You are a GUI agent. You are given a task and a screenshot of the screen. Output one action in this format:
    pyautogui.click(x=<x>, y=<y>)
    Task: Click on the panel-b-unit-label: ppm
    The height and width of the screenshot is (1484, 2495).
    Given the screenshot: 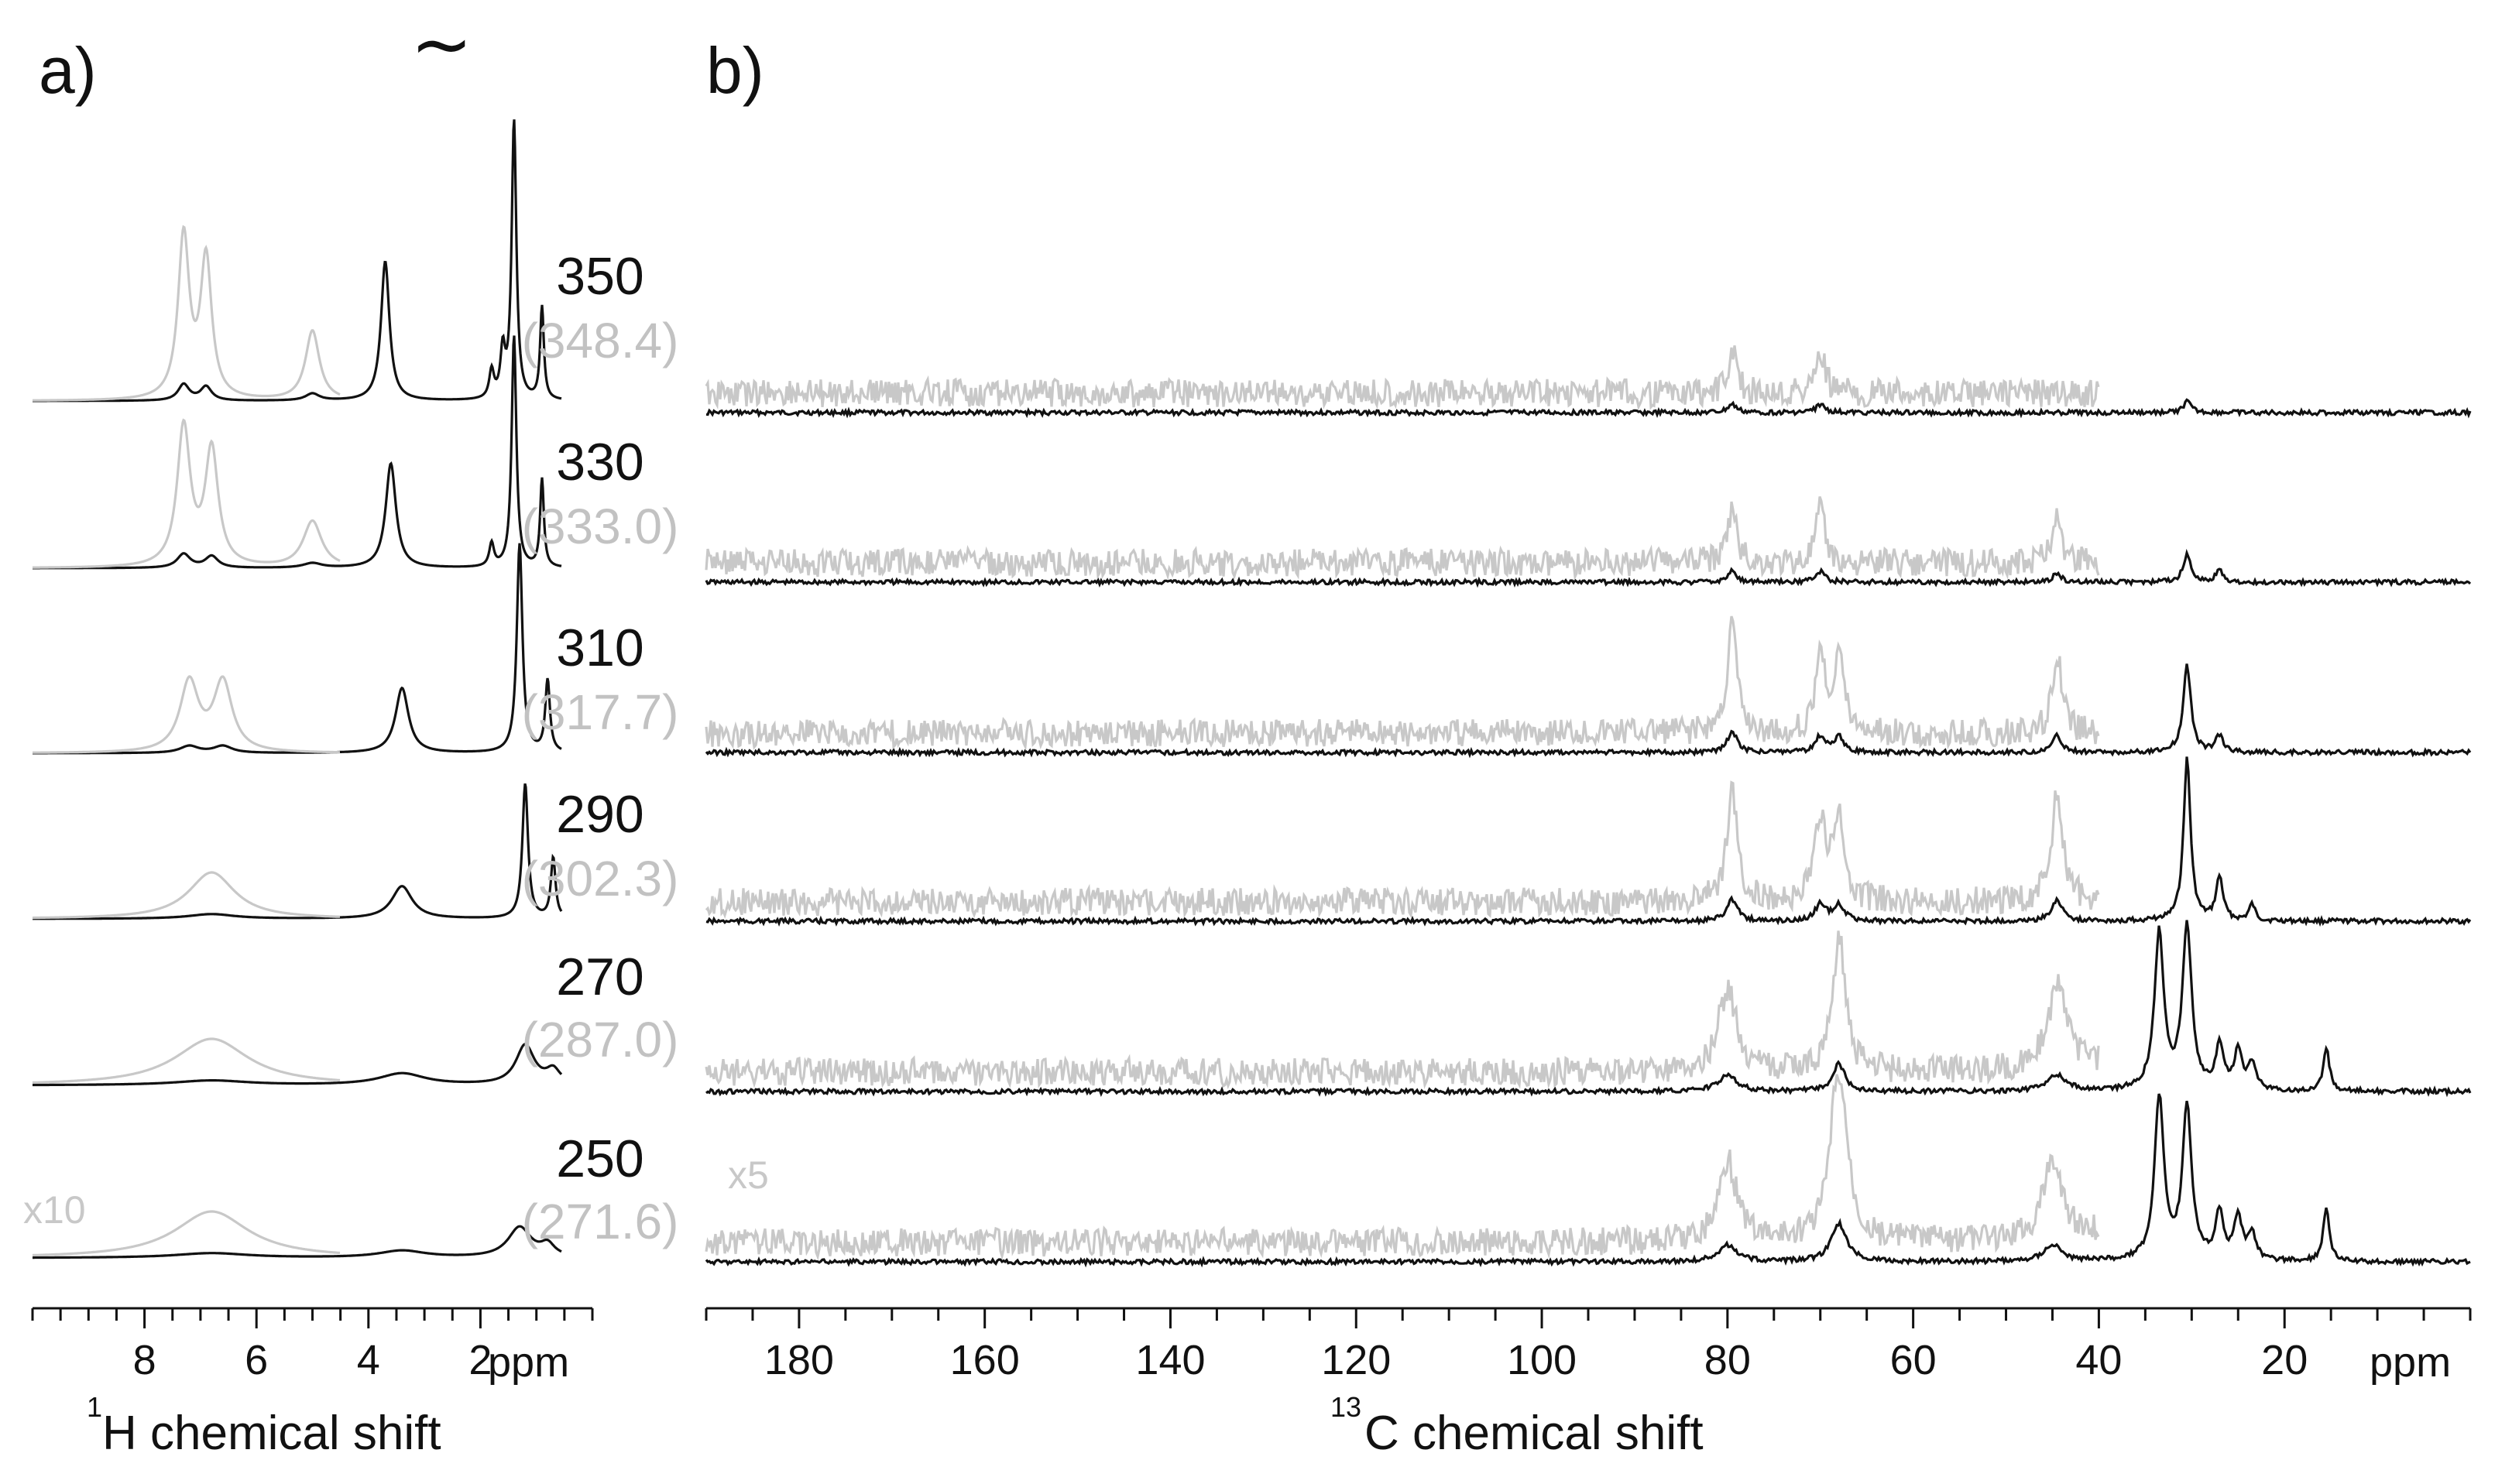 What is the action you would take?
    pyautogui.click(x=2411, y=1363)
    